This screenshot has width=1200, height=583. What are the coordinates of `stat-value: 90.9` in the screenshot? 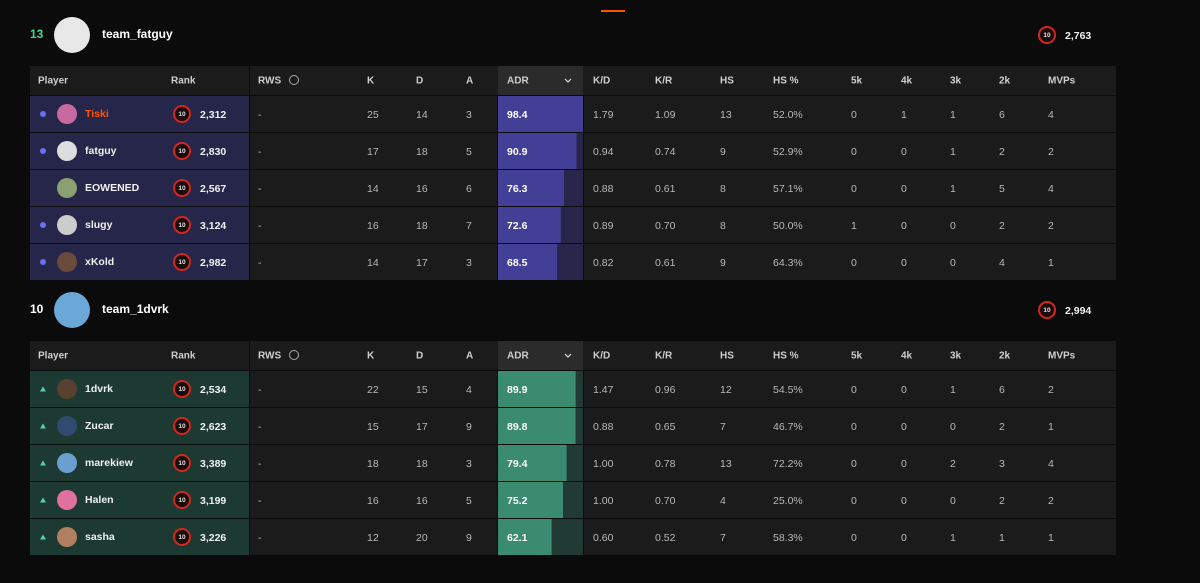 It's located at (517, 152).